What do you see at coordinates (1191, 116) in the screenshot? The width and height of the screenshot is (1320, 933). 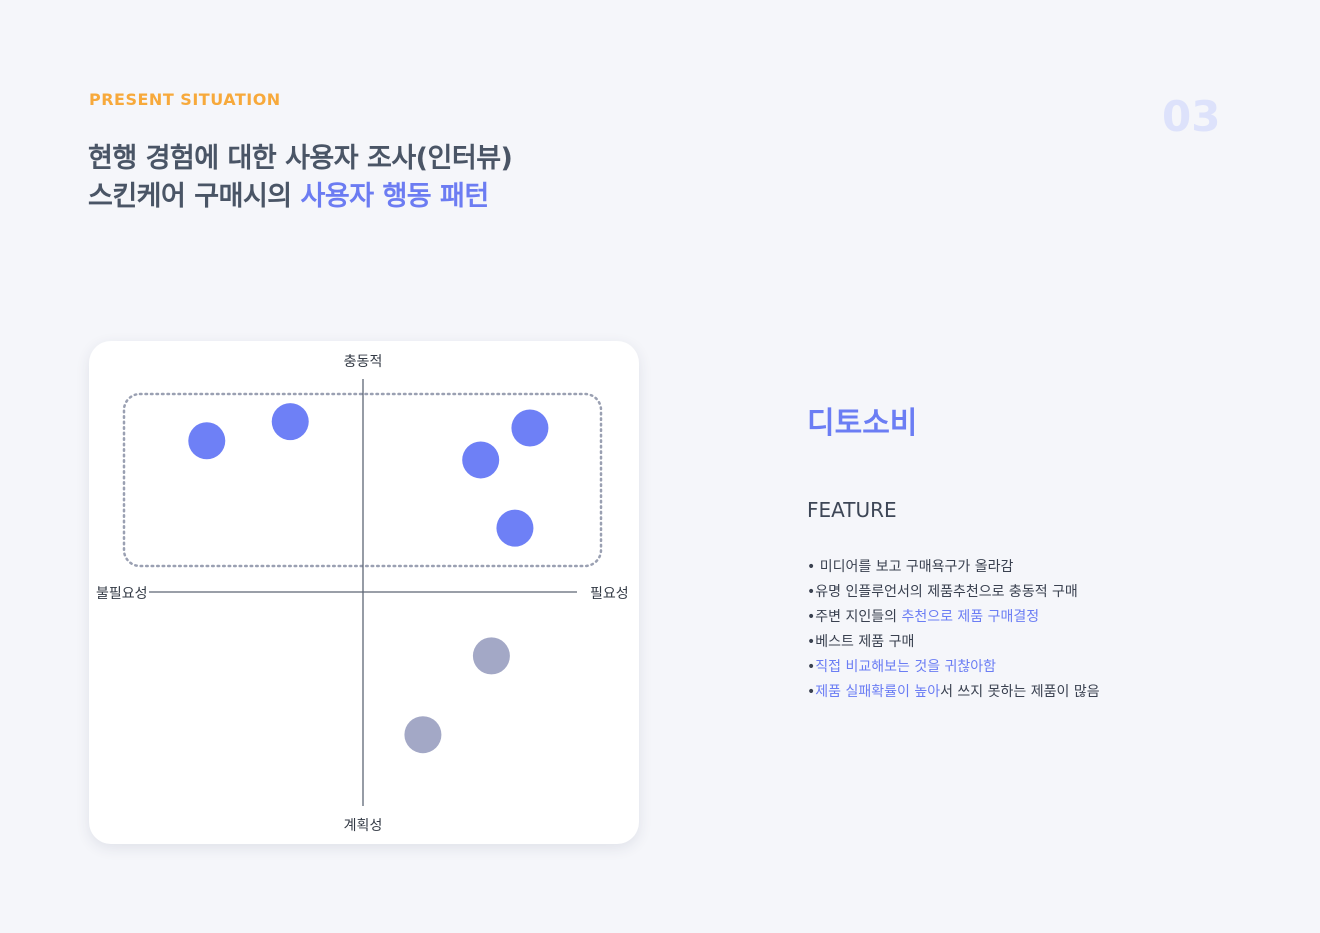 I see `page-number: 03` at bounding box center [1191, 116].